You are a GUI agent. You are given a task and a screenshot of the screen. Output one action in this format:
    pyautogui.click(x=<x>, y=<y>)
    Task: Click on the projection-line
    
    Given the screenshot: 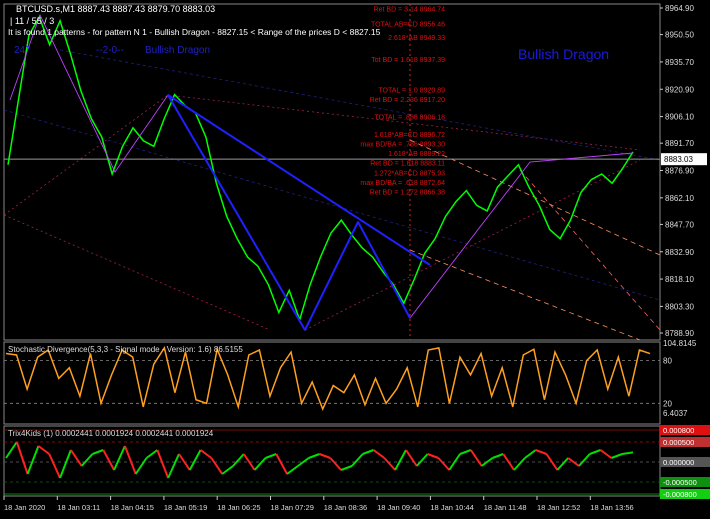 What is the action you would take?
    pyautogui.click(x=590, y=250)
    